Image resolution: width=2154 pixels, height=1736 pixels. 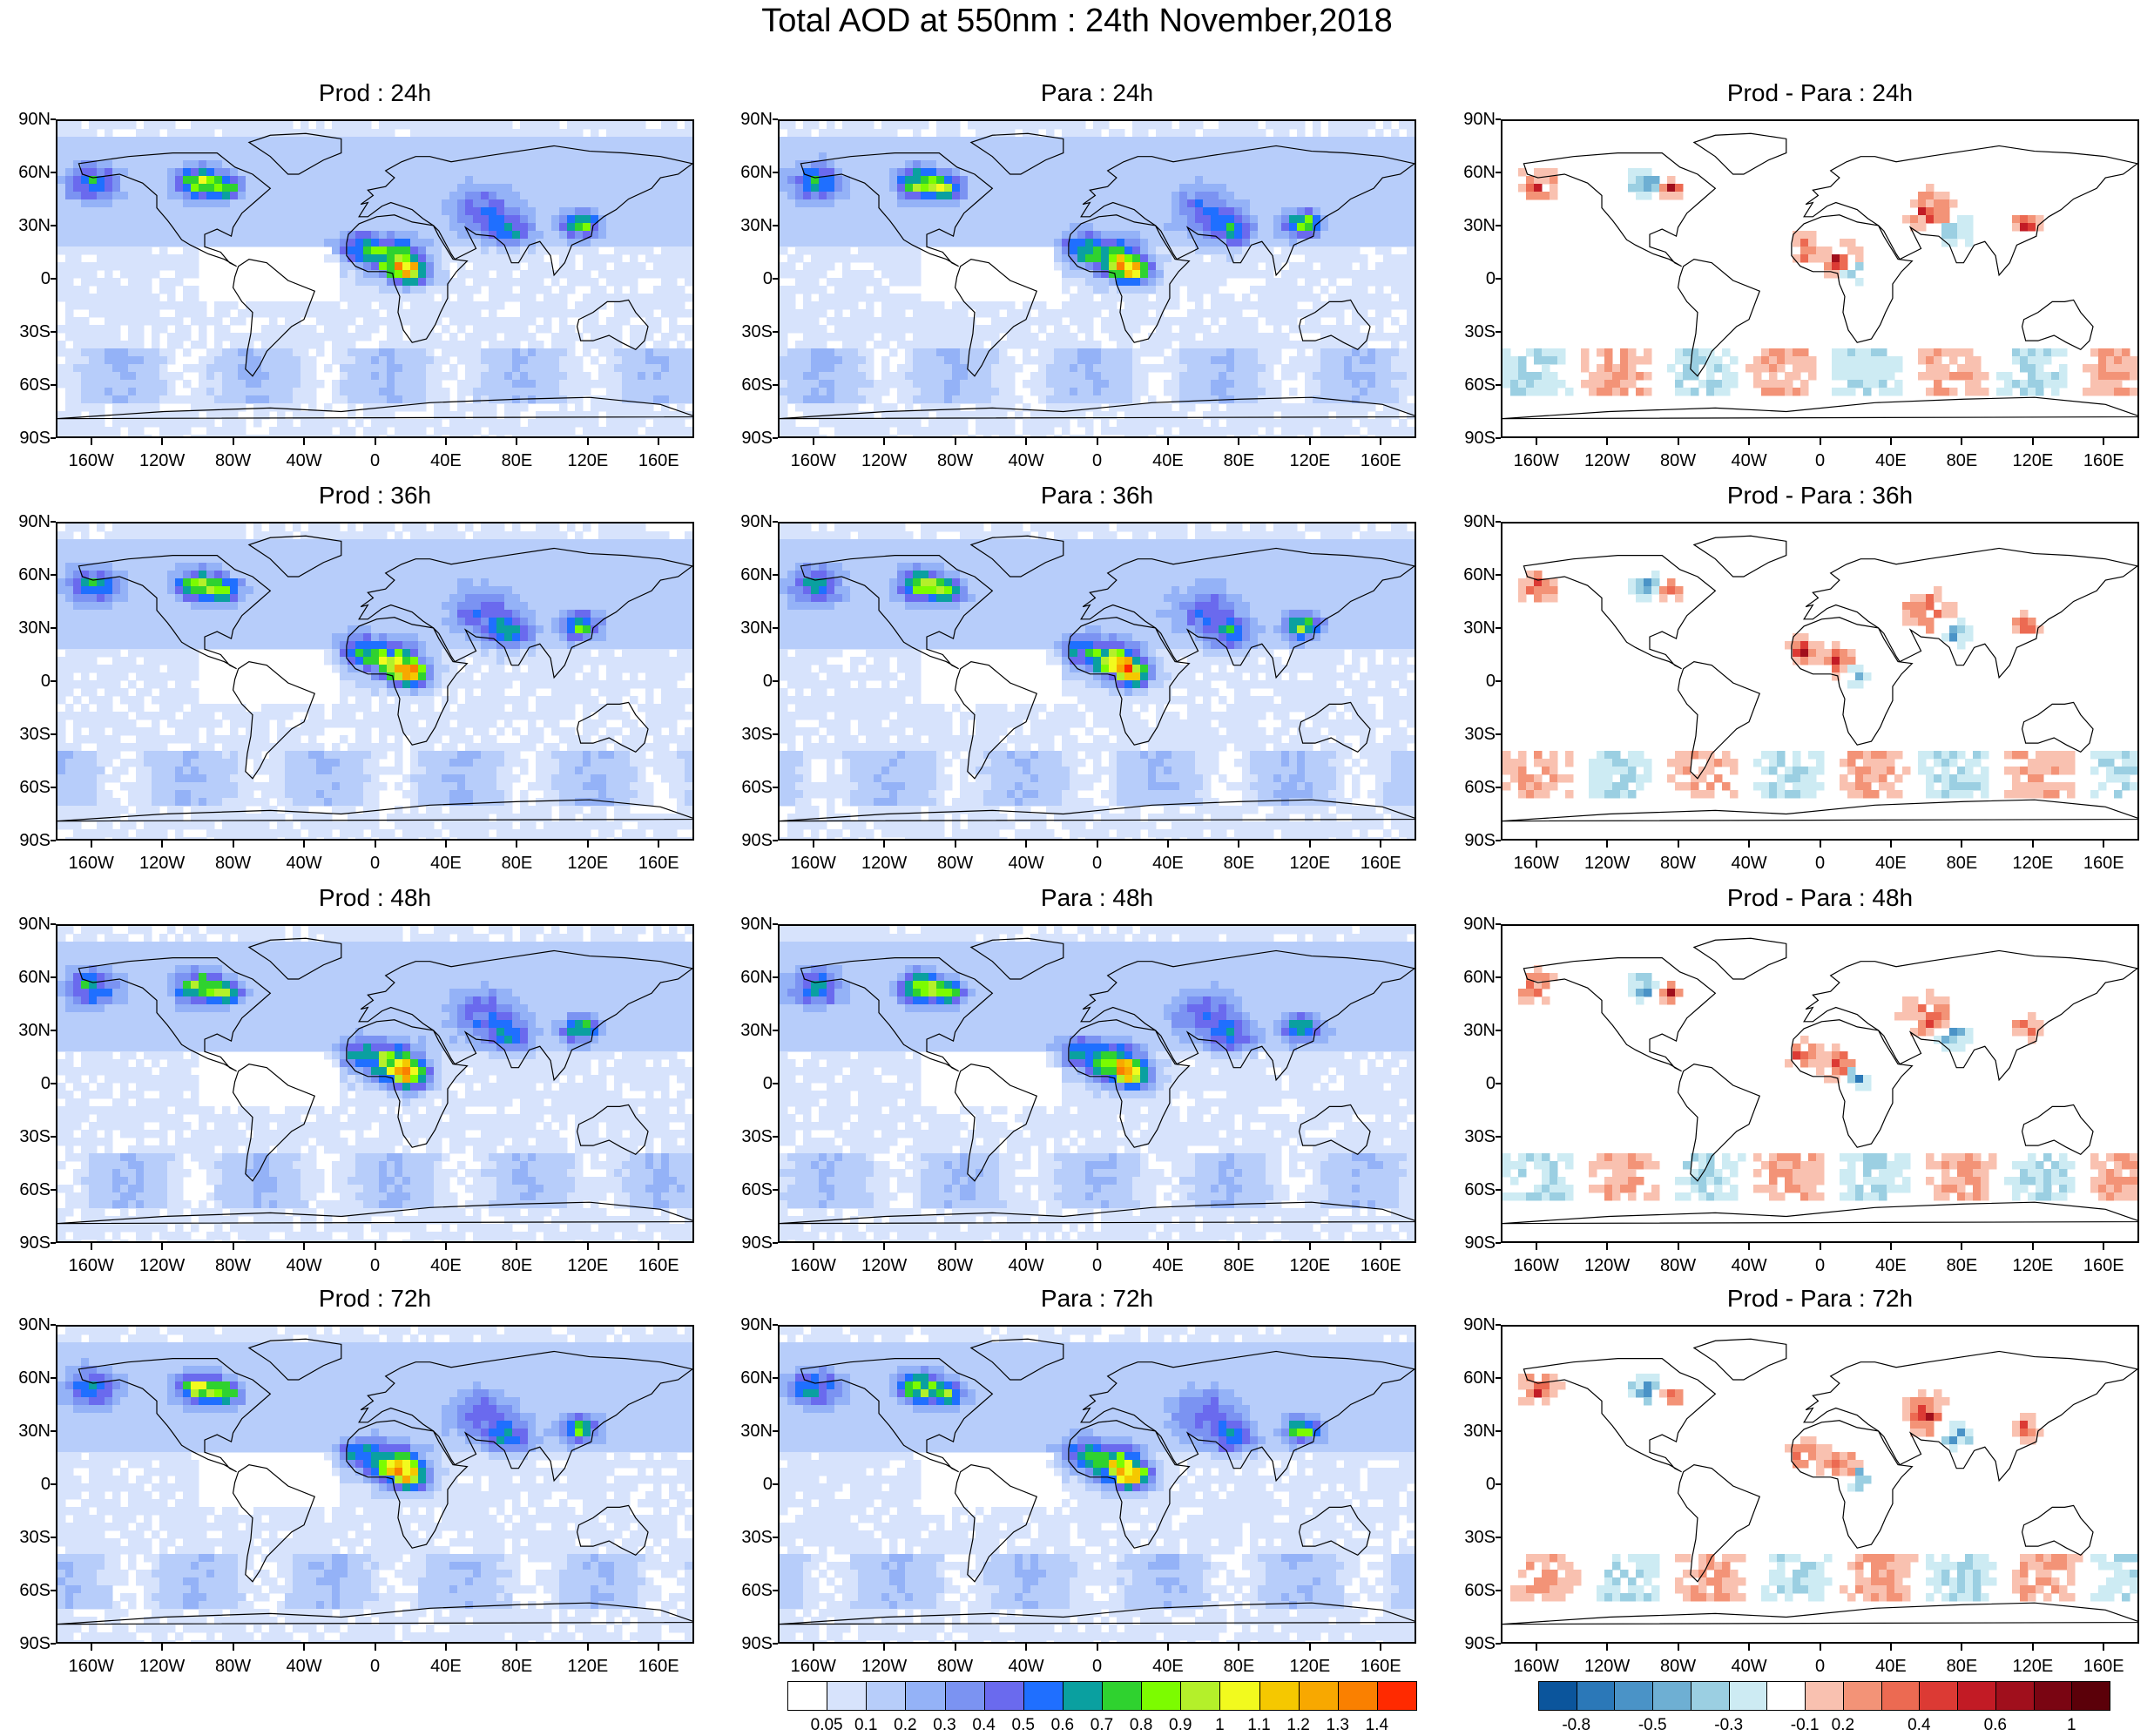 What do you see at coordinates (1652, 1725) in the screenshot?
I see `colorbar-label: -0.5` at bounding box center [1652, 1725].